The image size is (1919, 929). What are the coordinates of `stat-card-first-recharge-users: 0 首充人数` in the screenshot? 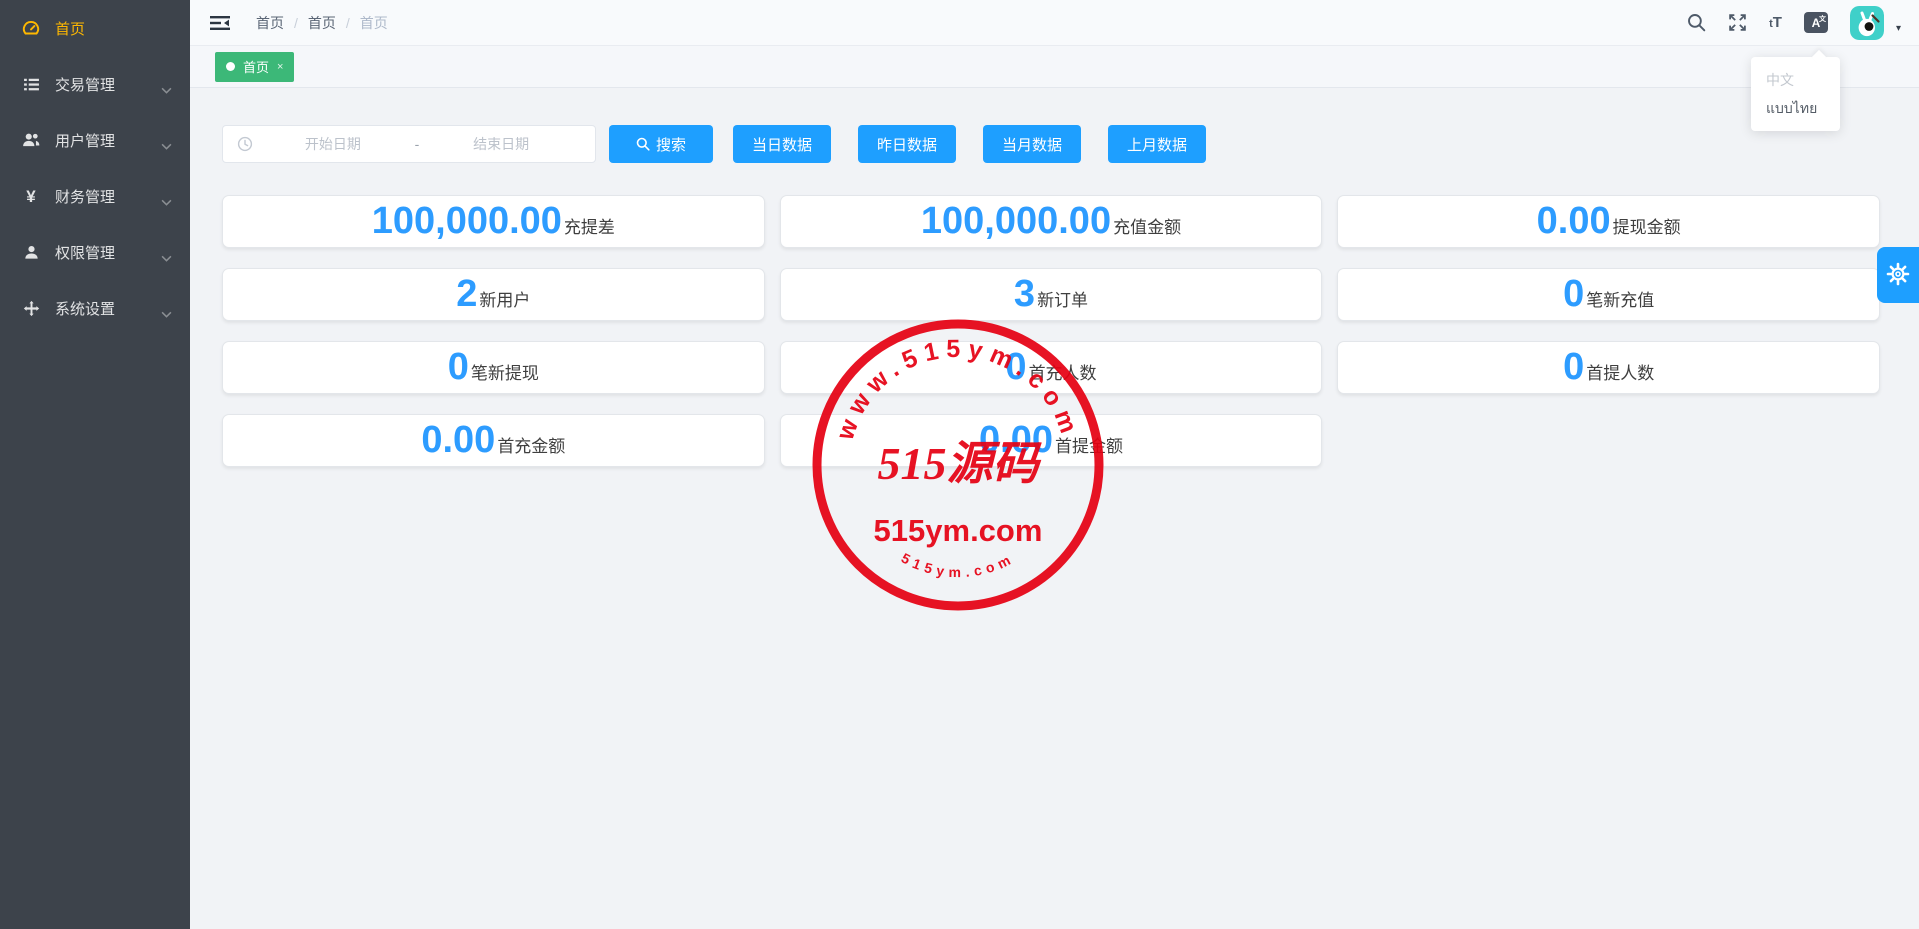 It's located at (1051, 367).